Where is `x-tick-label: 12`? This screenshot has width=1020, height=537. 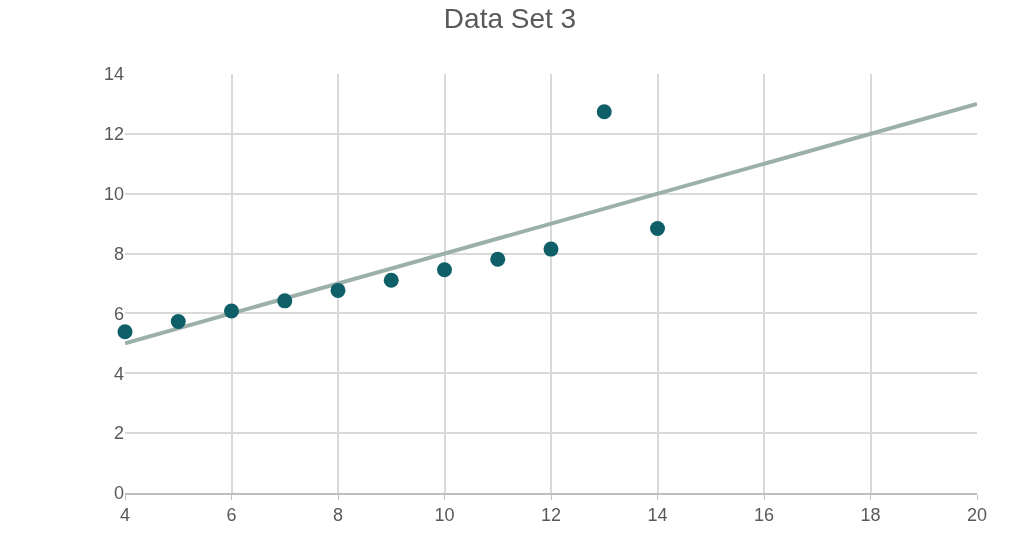
x-tick-label: 12 is located at coordinates (551, 515).